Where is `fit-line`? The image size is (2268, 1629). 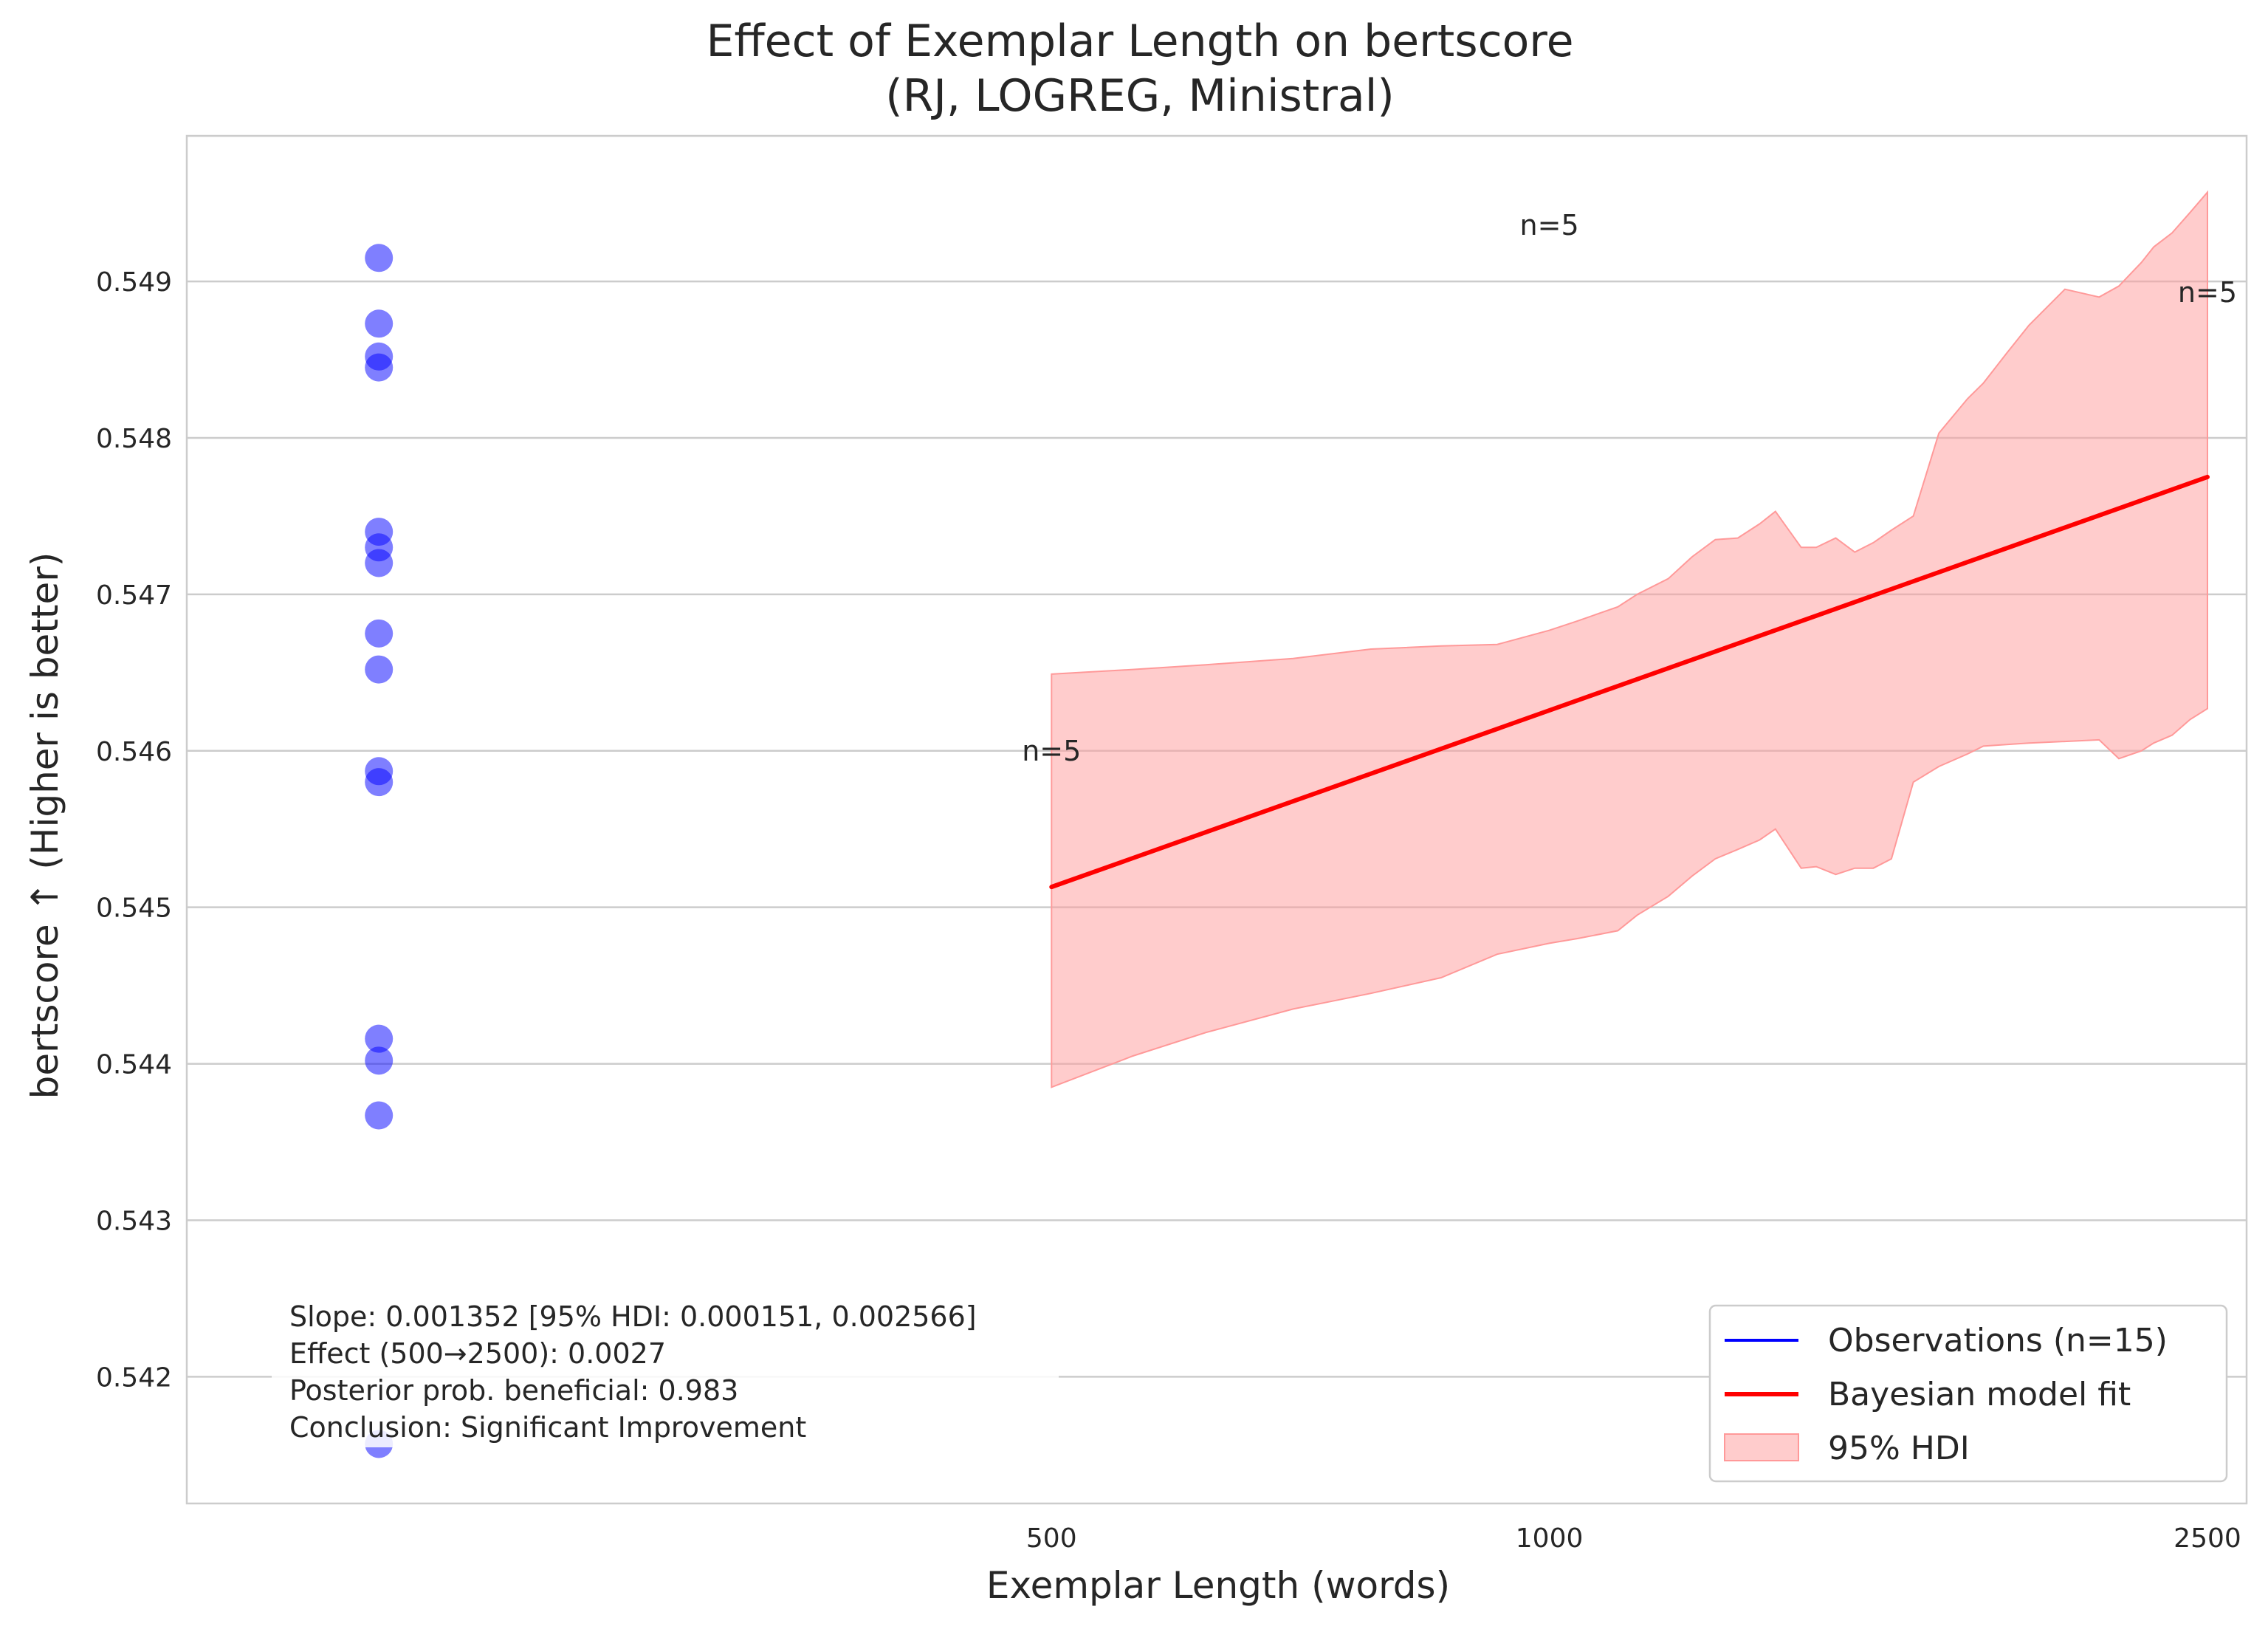
fit-line is located at coordinates (1629, 682).